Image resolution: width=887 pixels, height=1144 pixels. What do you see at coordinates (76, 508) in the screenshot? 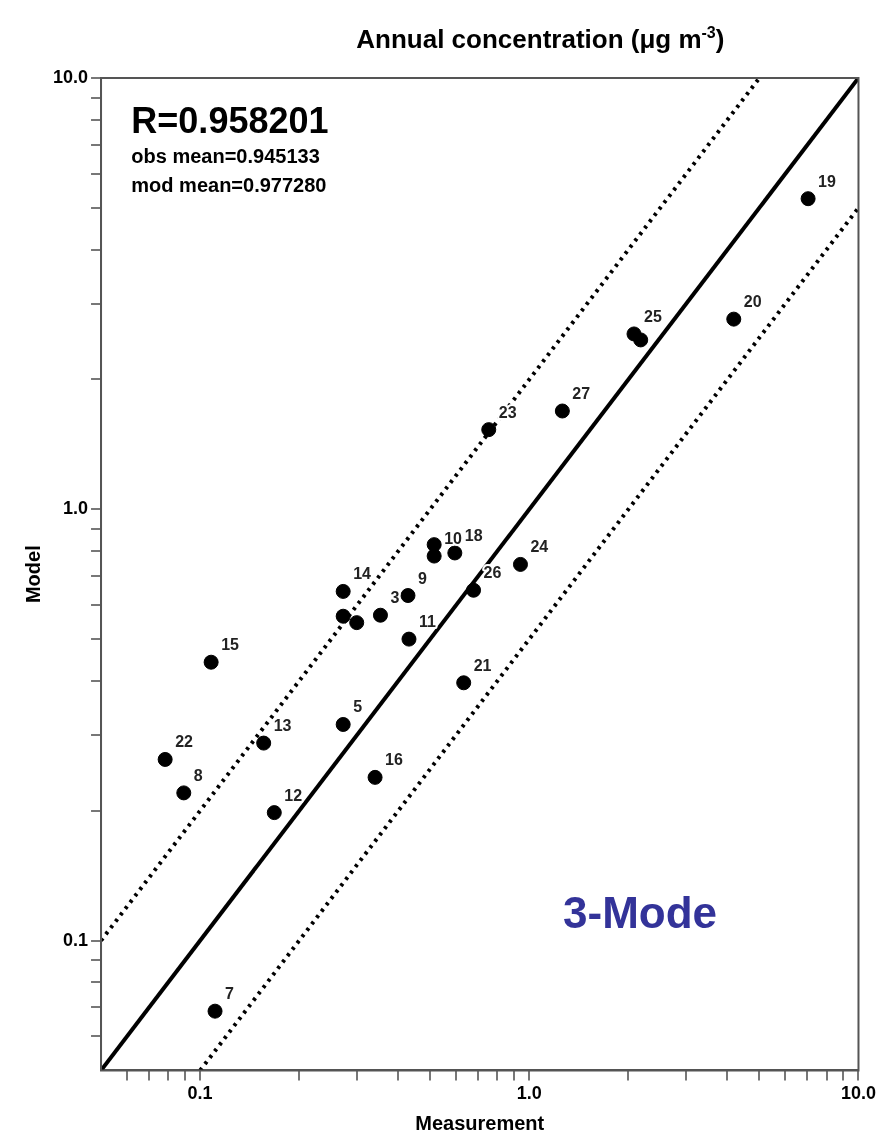
I see `y-tick-label: 1.0` at bounding box center [76, 508].